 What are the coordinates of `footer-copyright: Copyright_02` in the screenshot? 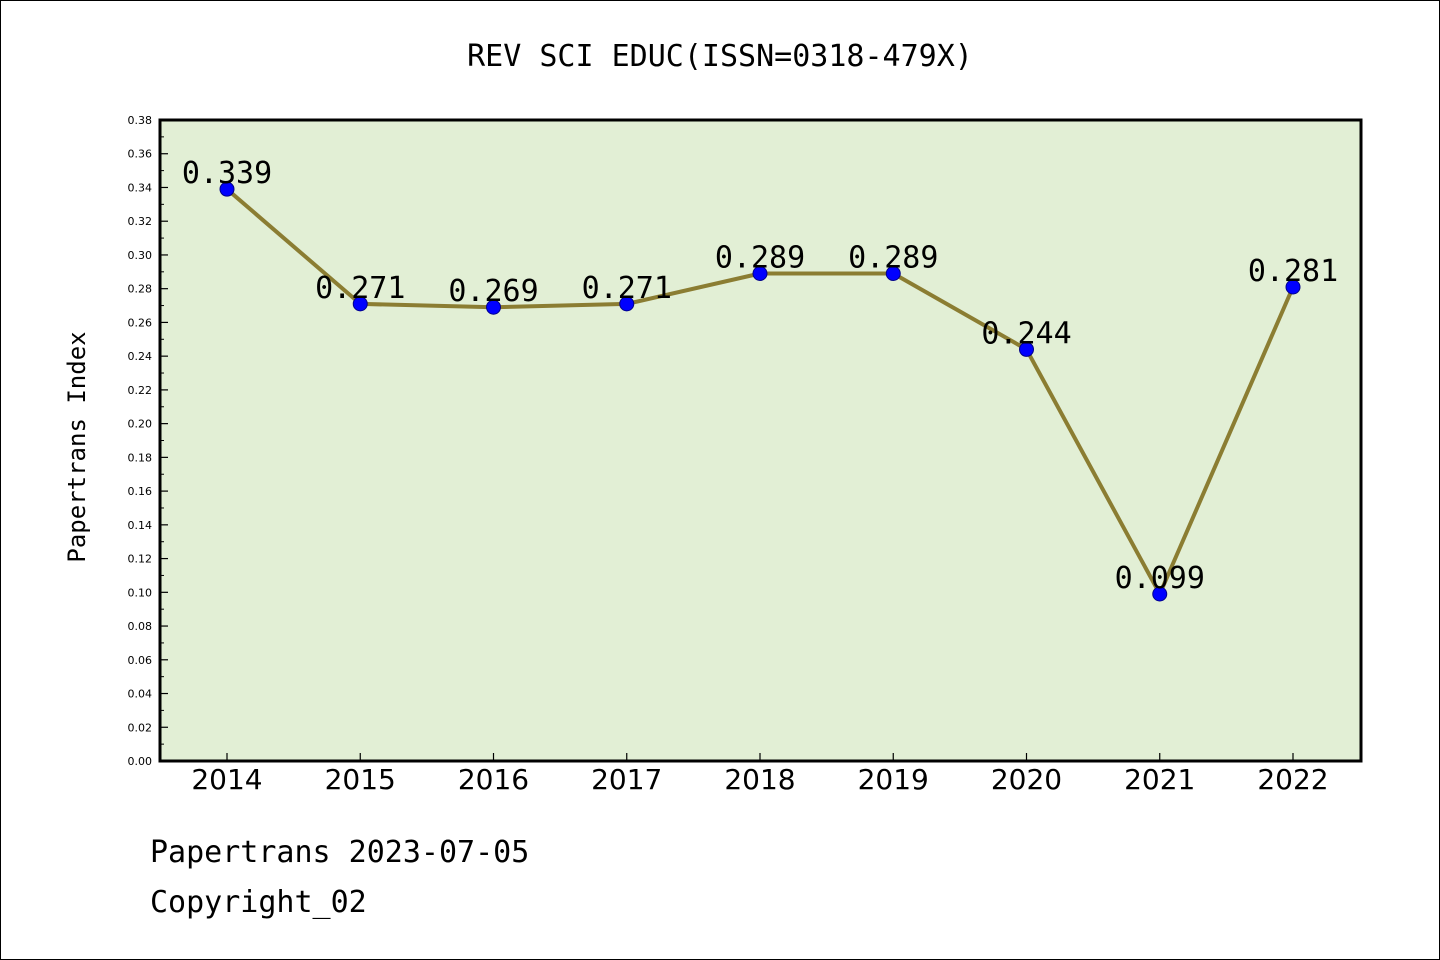 It's located at (258, 902).